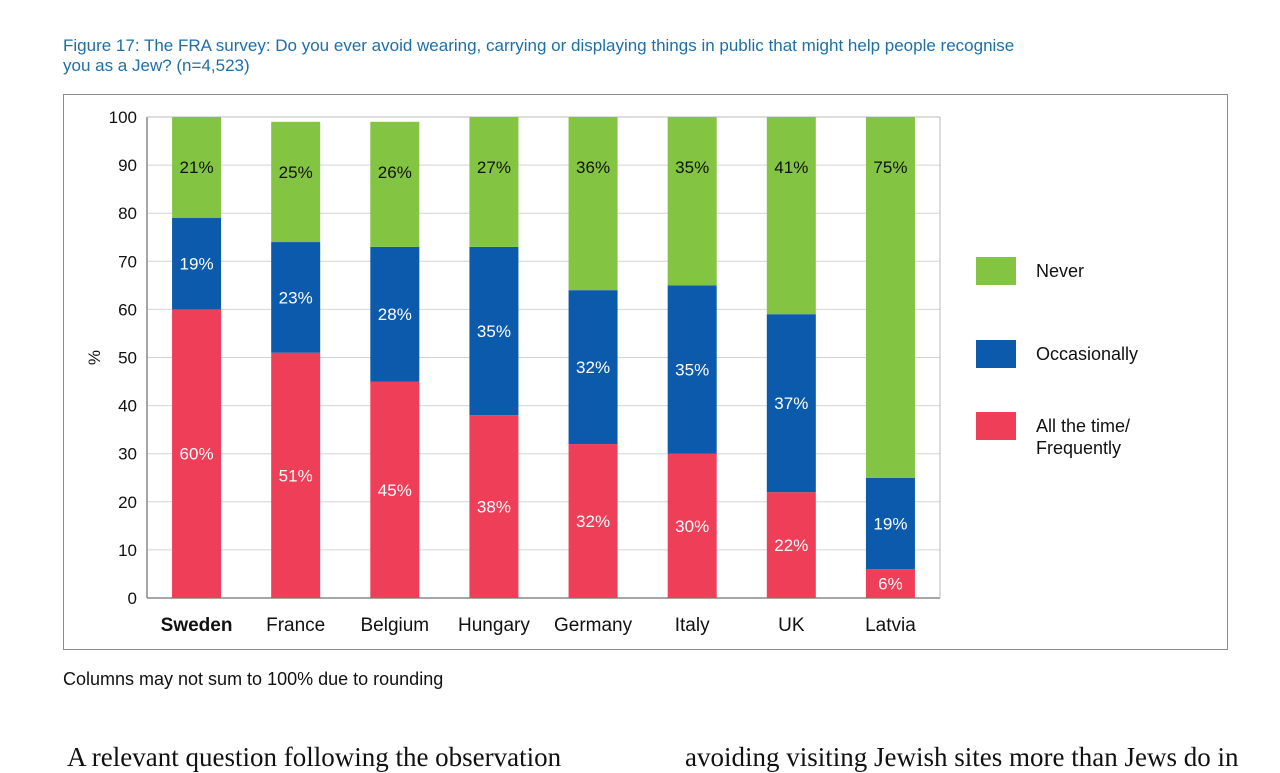 Image resolution: width=1280 pixels, height=773 pixels. I want to click on data-label: 23%, so click(296, 297).